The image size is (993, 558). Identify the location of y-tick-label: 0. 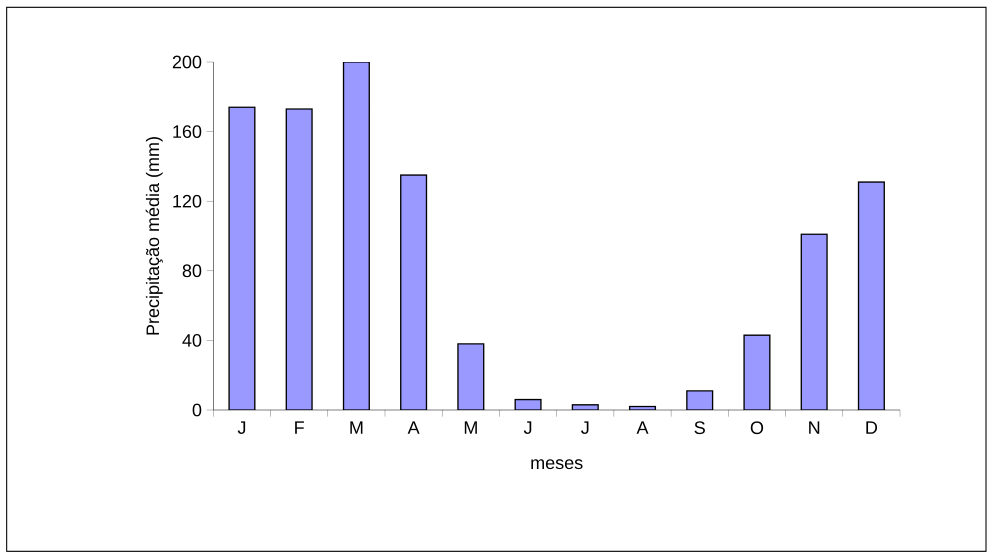
(197, 410).